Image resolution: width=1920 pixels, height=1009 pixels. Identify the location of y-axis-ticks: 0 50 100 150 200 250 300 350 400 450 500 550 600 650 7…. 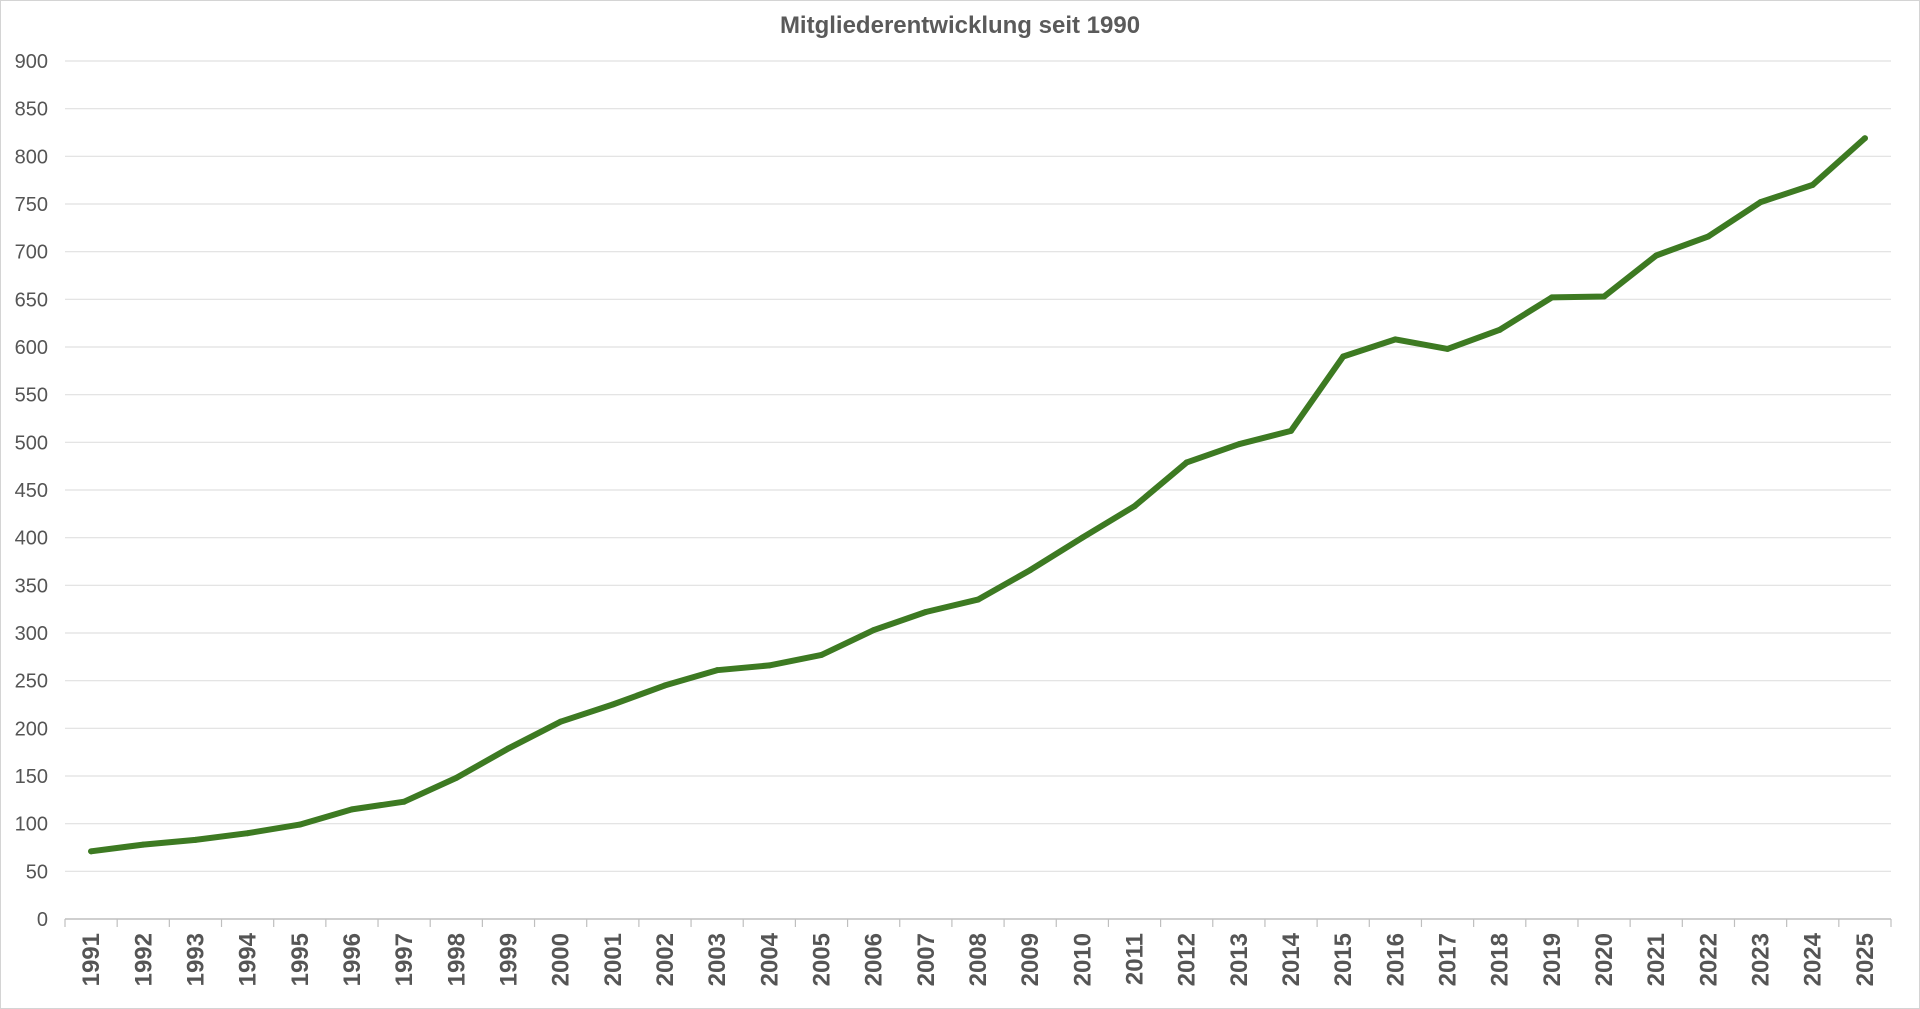
(31, 491).